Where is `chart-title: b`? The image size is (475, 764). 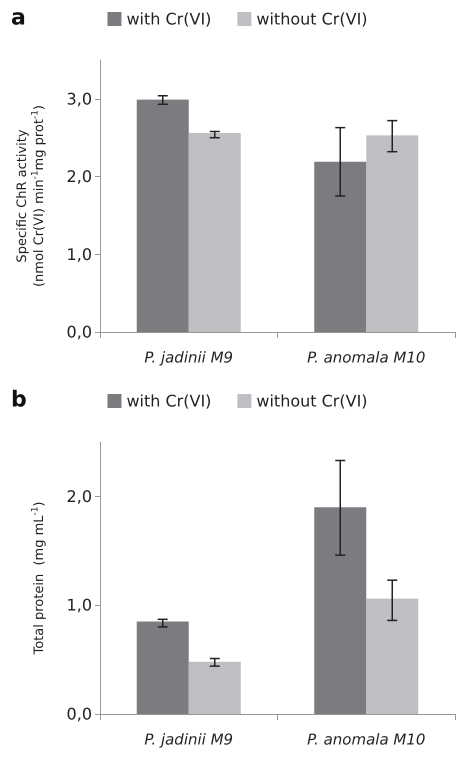
chart-title: b is located at coordinates (19, 400).